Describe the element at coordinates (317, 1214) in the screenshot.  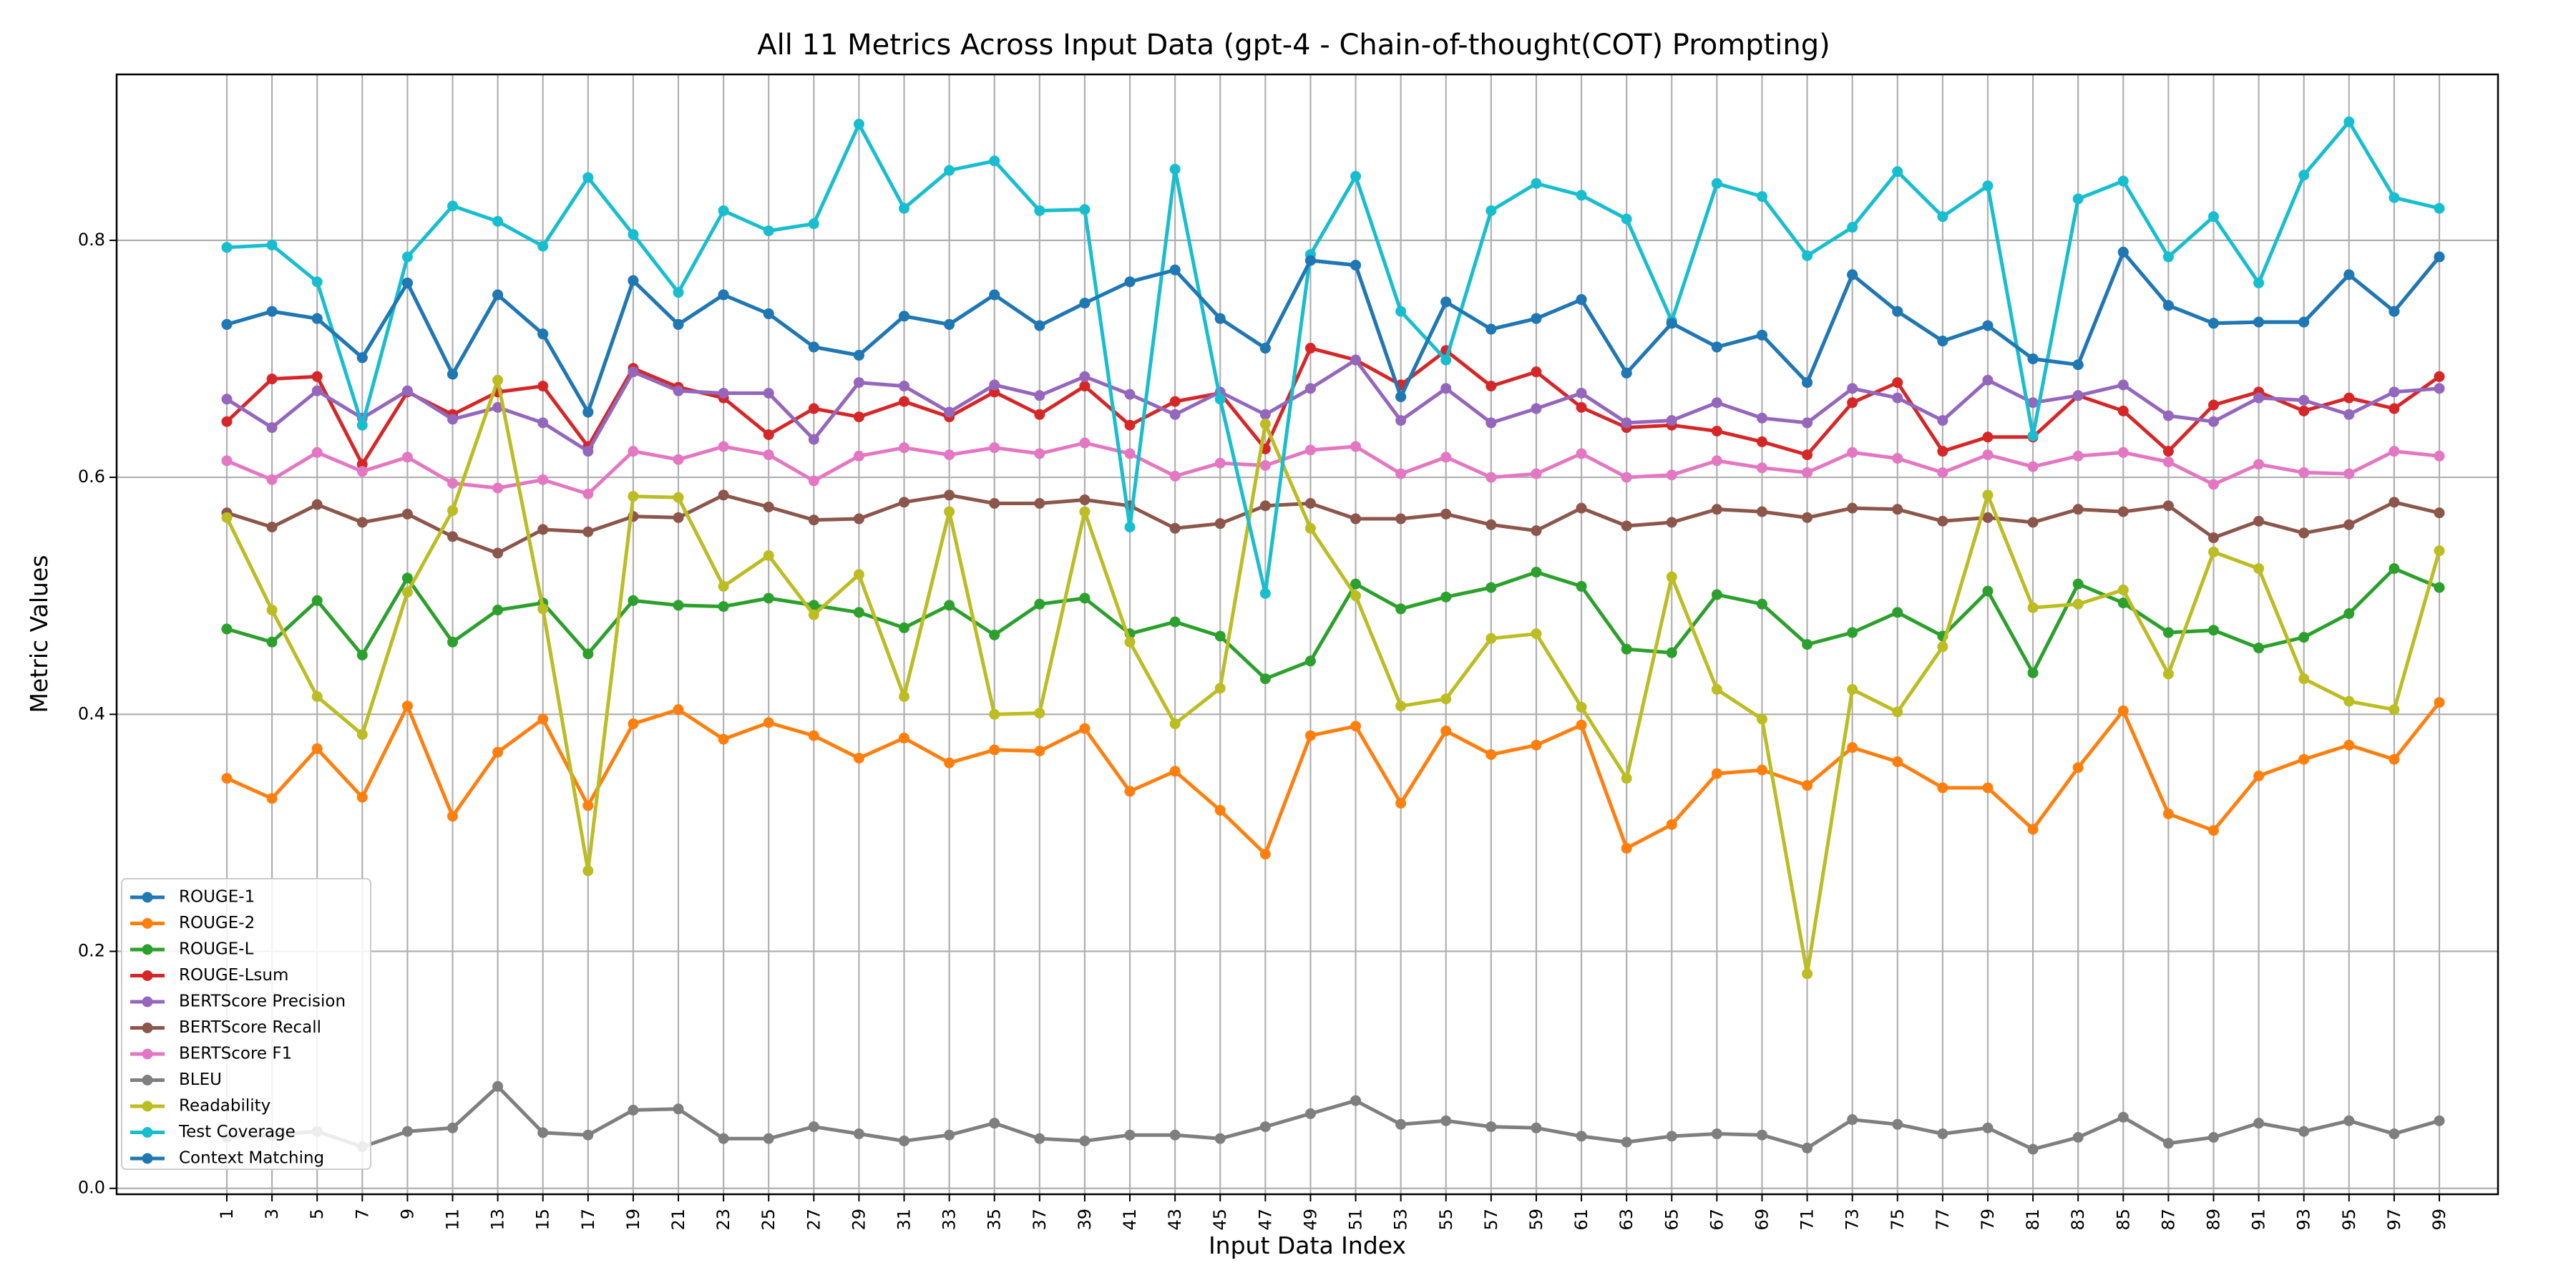
I see `x-tick-label: 5` at that location.